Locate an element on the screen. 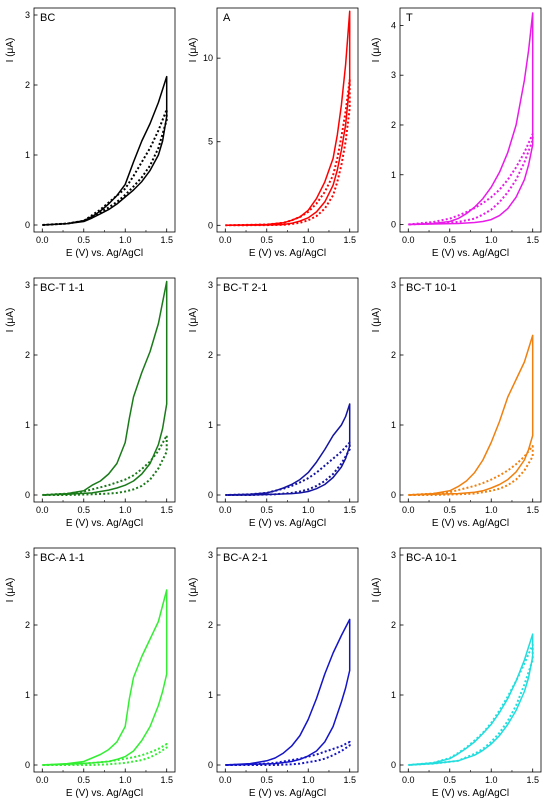 The image size is (550, 811). panel-title: BC-A 1-1 is located at coordinates (62, 558).